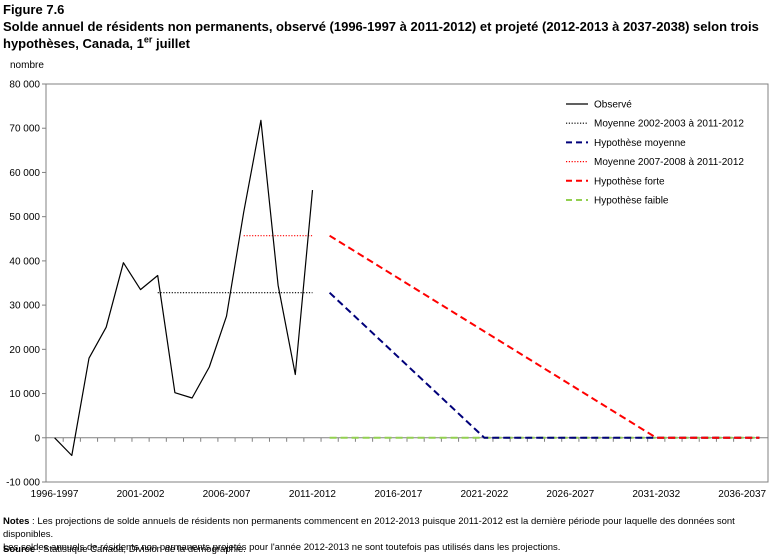  Describe the element at coordinates (24, 85) in the screenshot. I see `y-tick-label: 80 000` at that location.